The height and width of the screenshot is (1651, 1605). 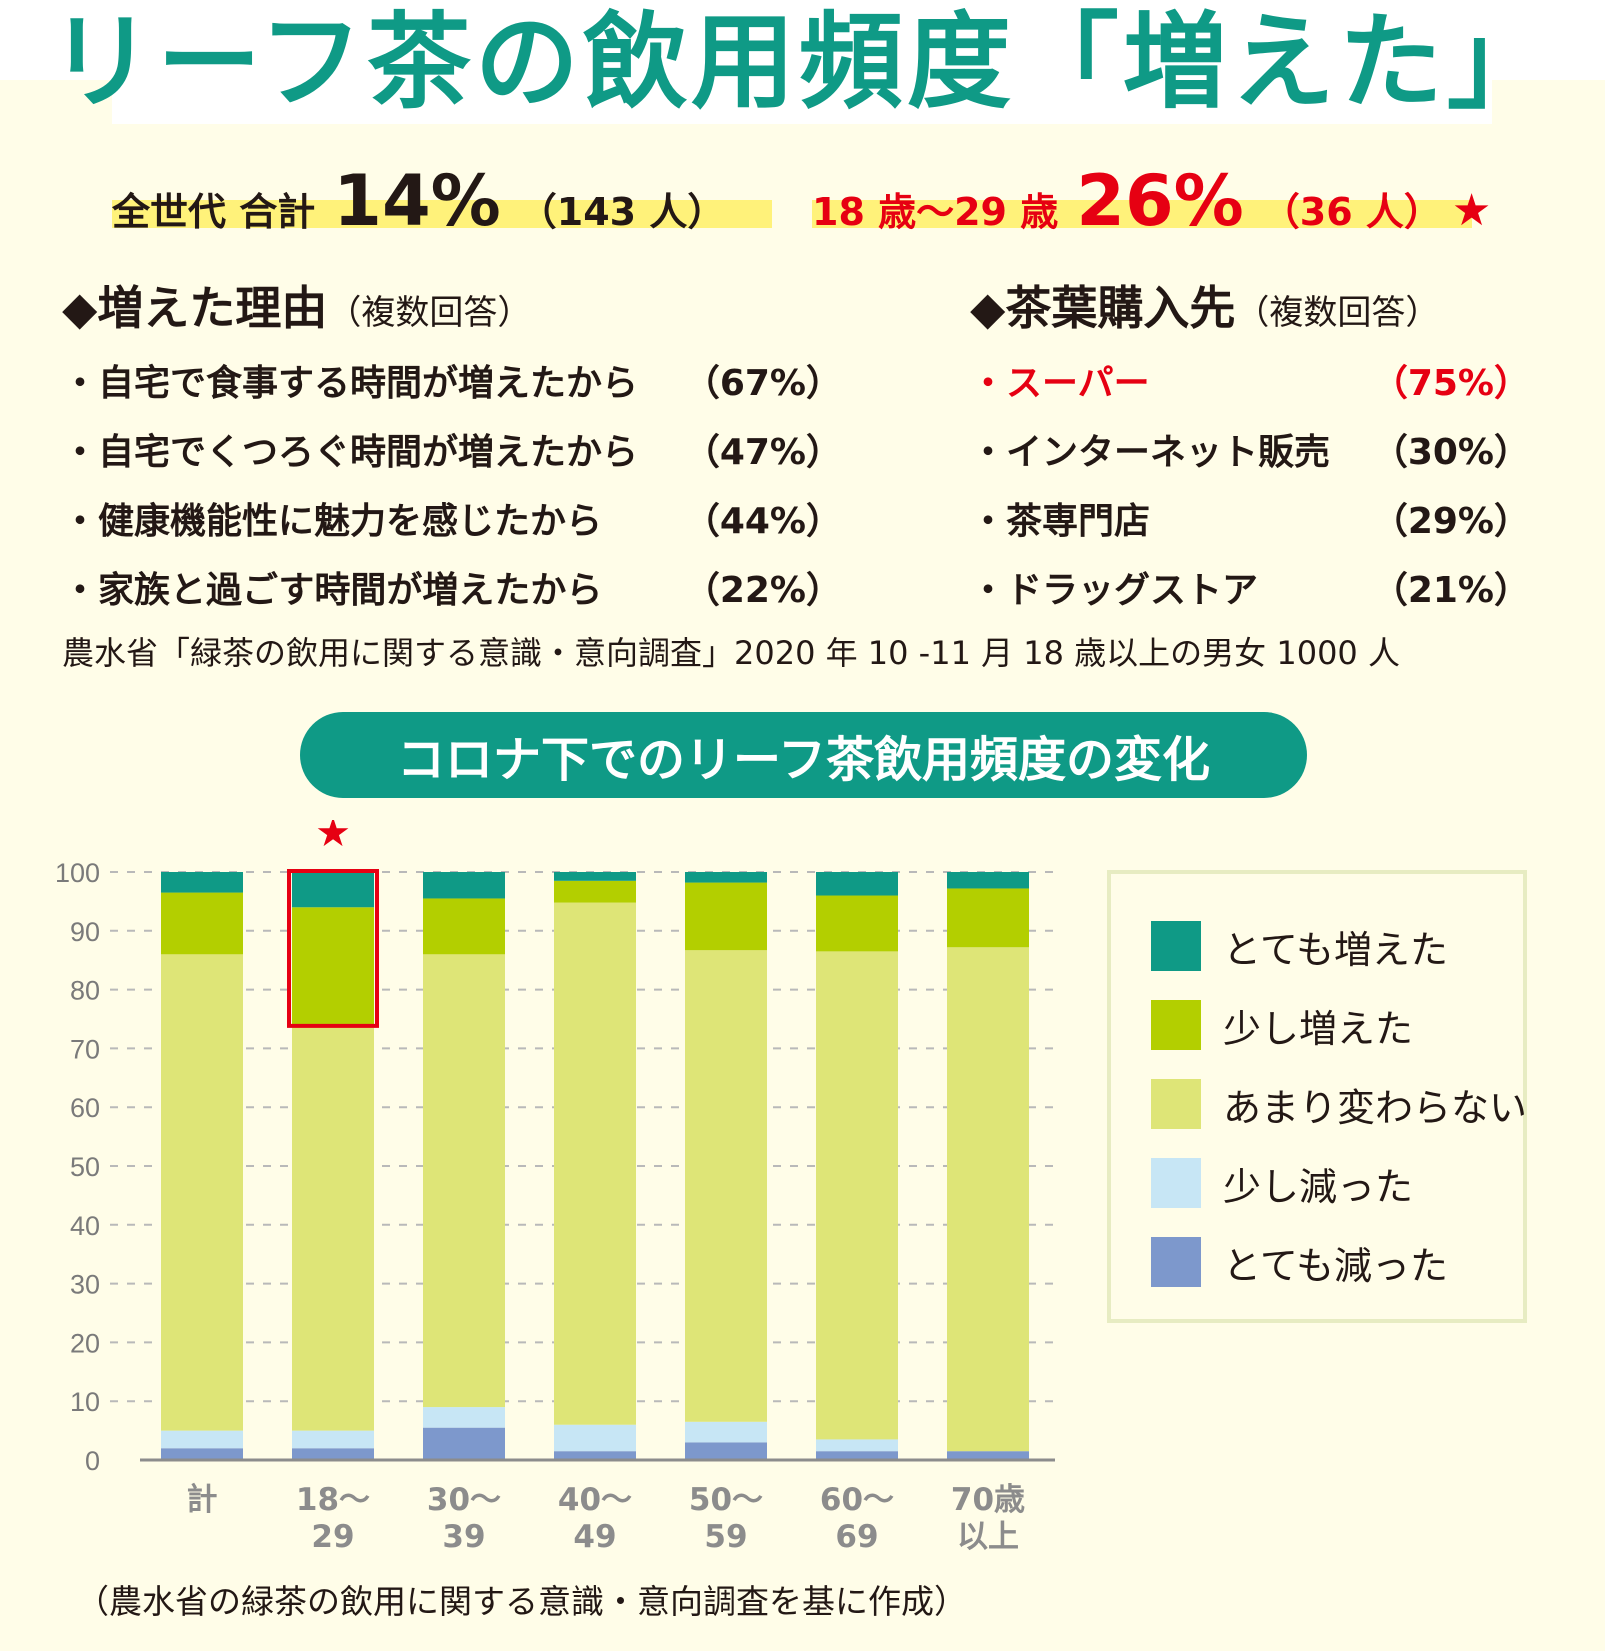 I want to click on legend-item: とても減った, so click(x=1299, y=1262).